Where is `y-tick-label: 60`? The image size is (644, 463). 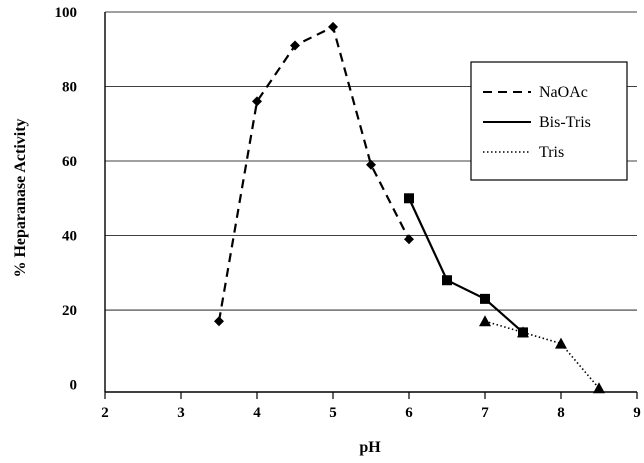
y-tick-label: 60 is located at coordinates (69, 162).